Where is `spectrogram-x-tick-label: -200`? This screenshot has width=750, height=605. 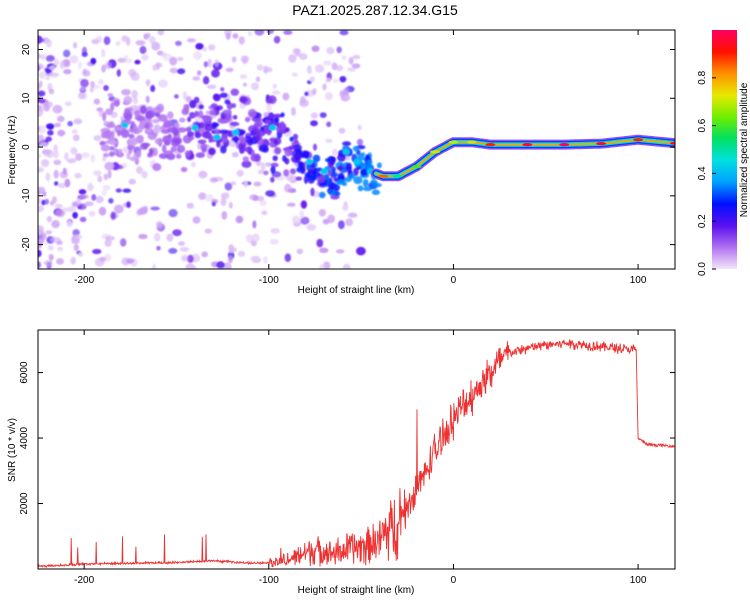
spectrogram-x-tick-label: -200 is located at coordinates (84, 280).